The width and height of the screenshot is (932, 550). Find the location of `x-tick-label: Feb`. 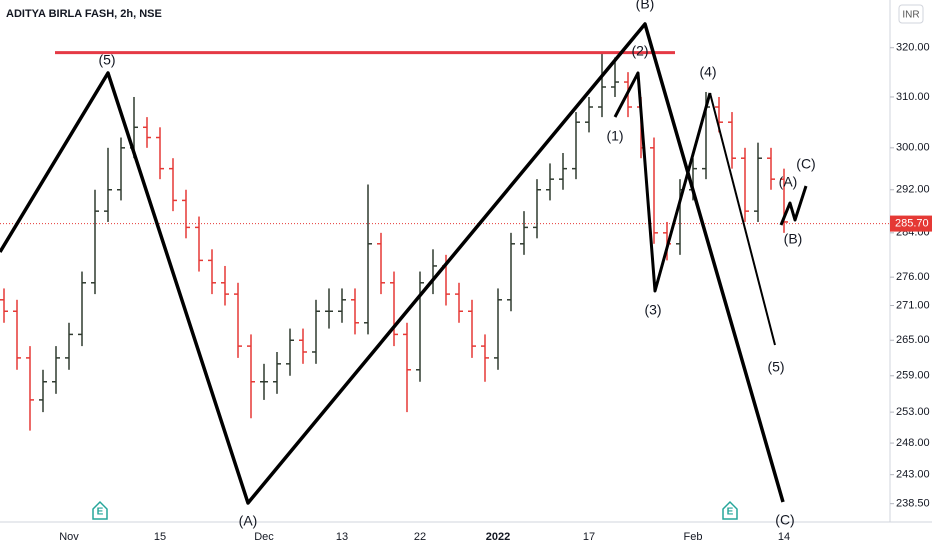

x-tick-label: Feb is located at coordinates (693, 537).